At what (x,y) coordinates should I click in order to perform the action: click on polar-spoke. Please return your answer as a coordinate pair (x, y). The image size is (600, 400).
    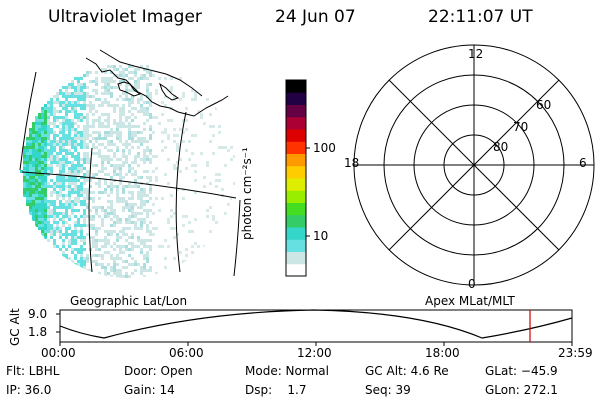
    Looking at the image, I should click on (474, 165).